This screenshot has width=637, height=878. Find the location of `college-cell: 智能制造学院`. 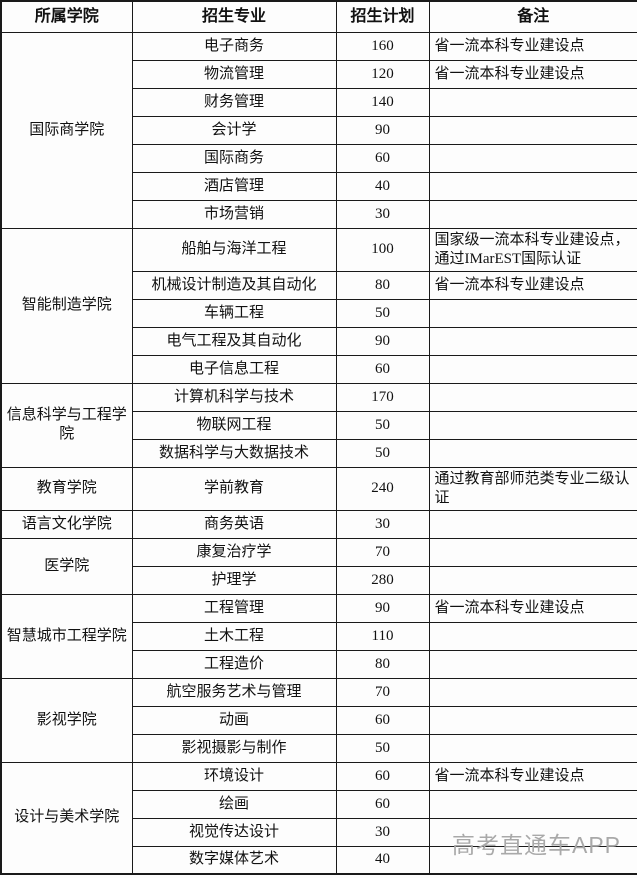

college-cell: 智能制造学院 is located at coordinates (66, 305).